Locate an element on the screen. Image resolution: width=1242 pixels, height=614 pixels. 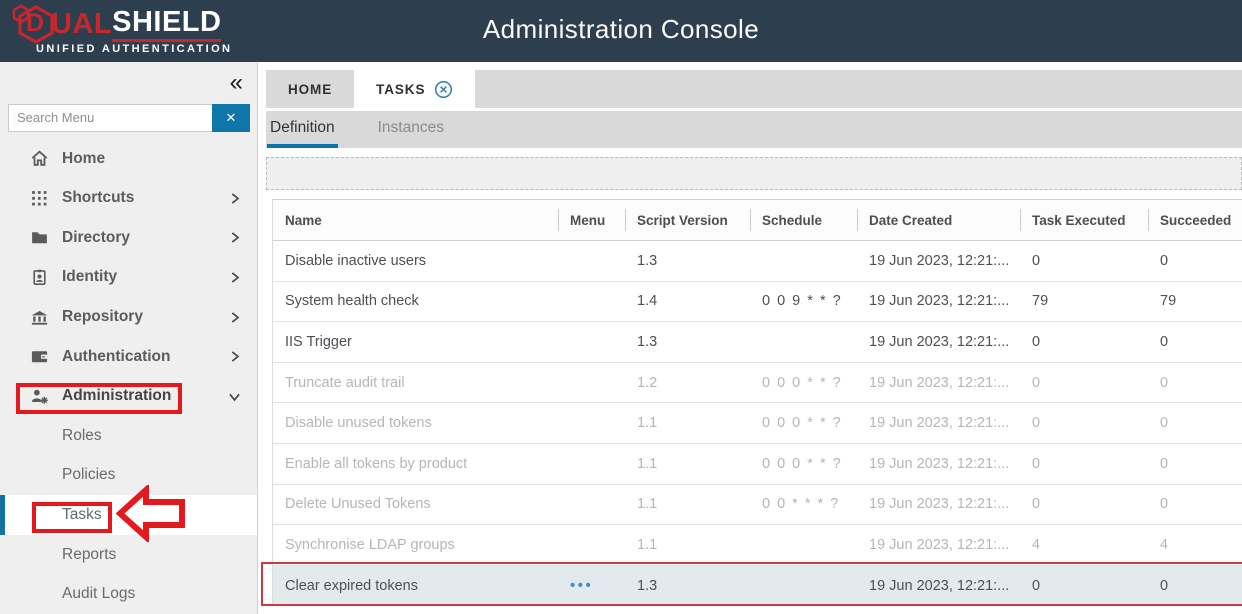
subtab-definition: Definition is located at coordinates (302, 129).